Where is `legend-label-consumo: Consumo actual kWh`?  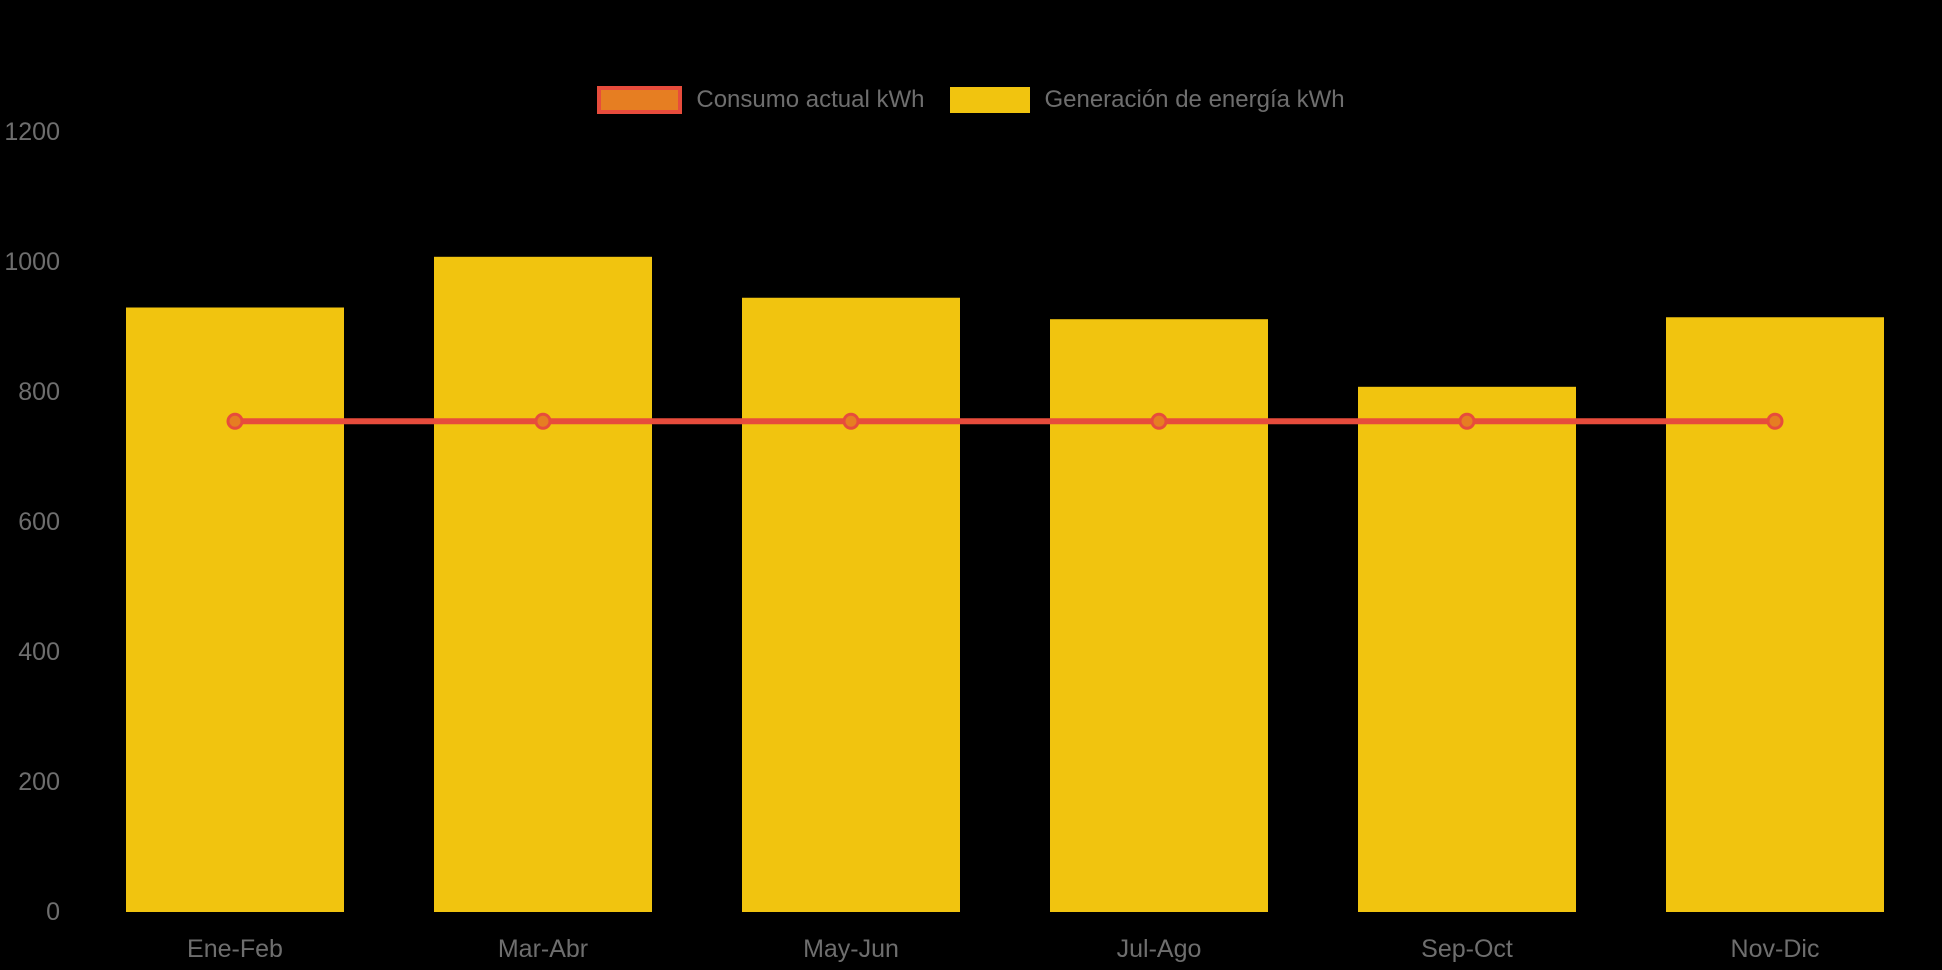
legend-label-consumo: Consumo actual kWh is located at coordinates (810, 99).